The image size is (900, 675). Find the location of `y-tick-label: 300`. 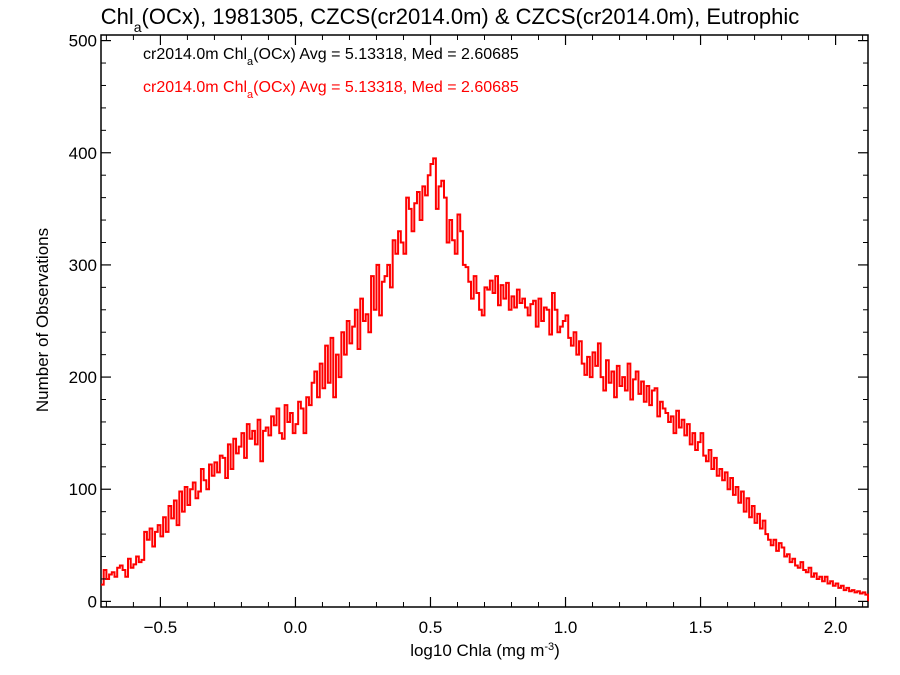

y-tick-label: 300 is located at coordinates (83, 265).